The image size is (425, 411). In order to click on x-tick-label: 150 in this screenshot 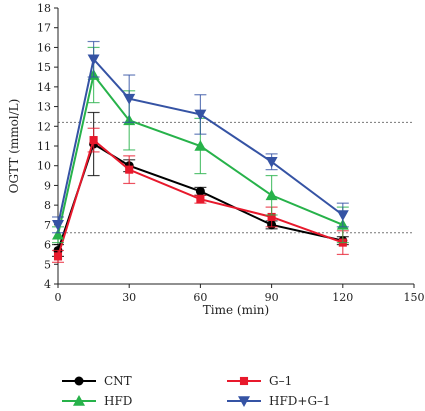, I will do `click(414, 297)`.